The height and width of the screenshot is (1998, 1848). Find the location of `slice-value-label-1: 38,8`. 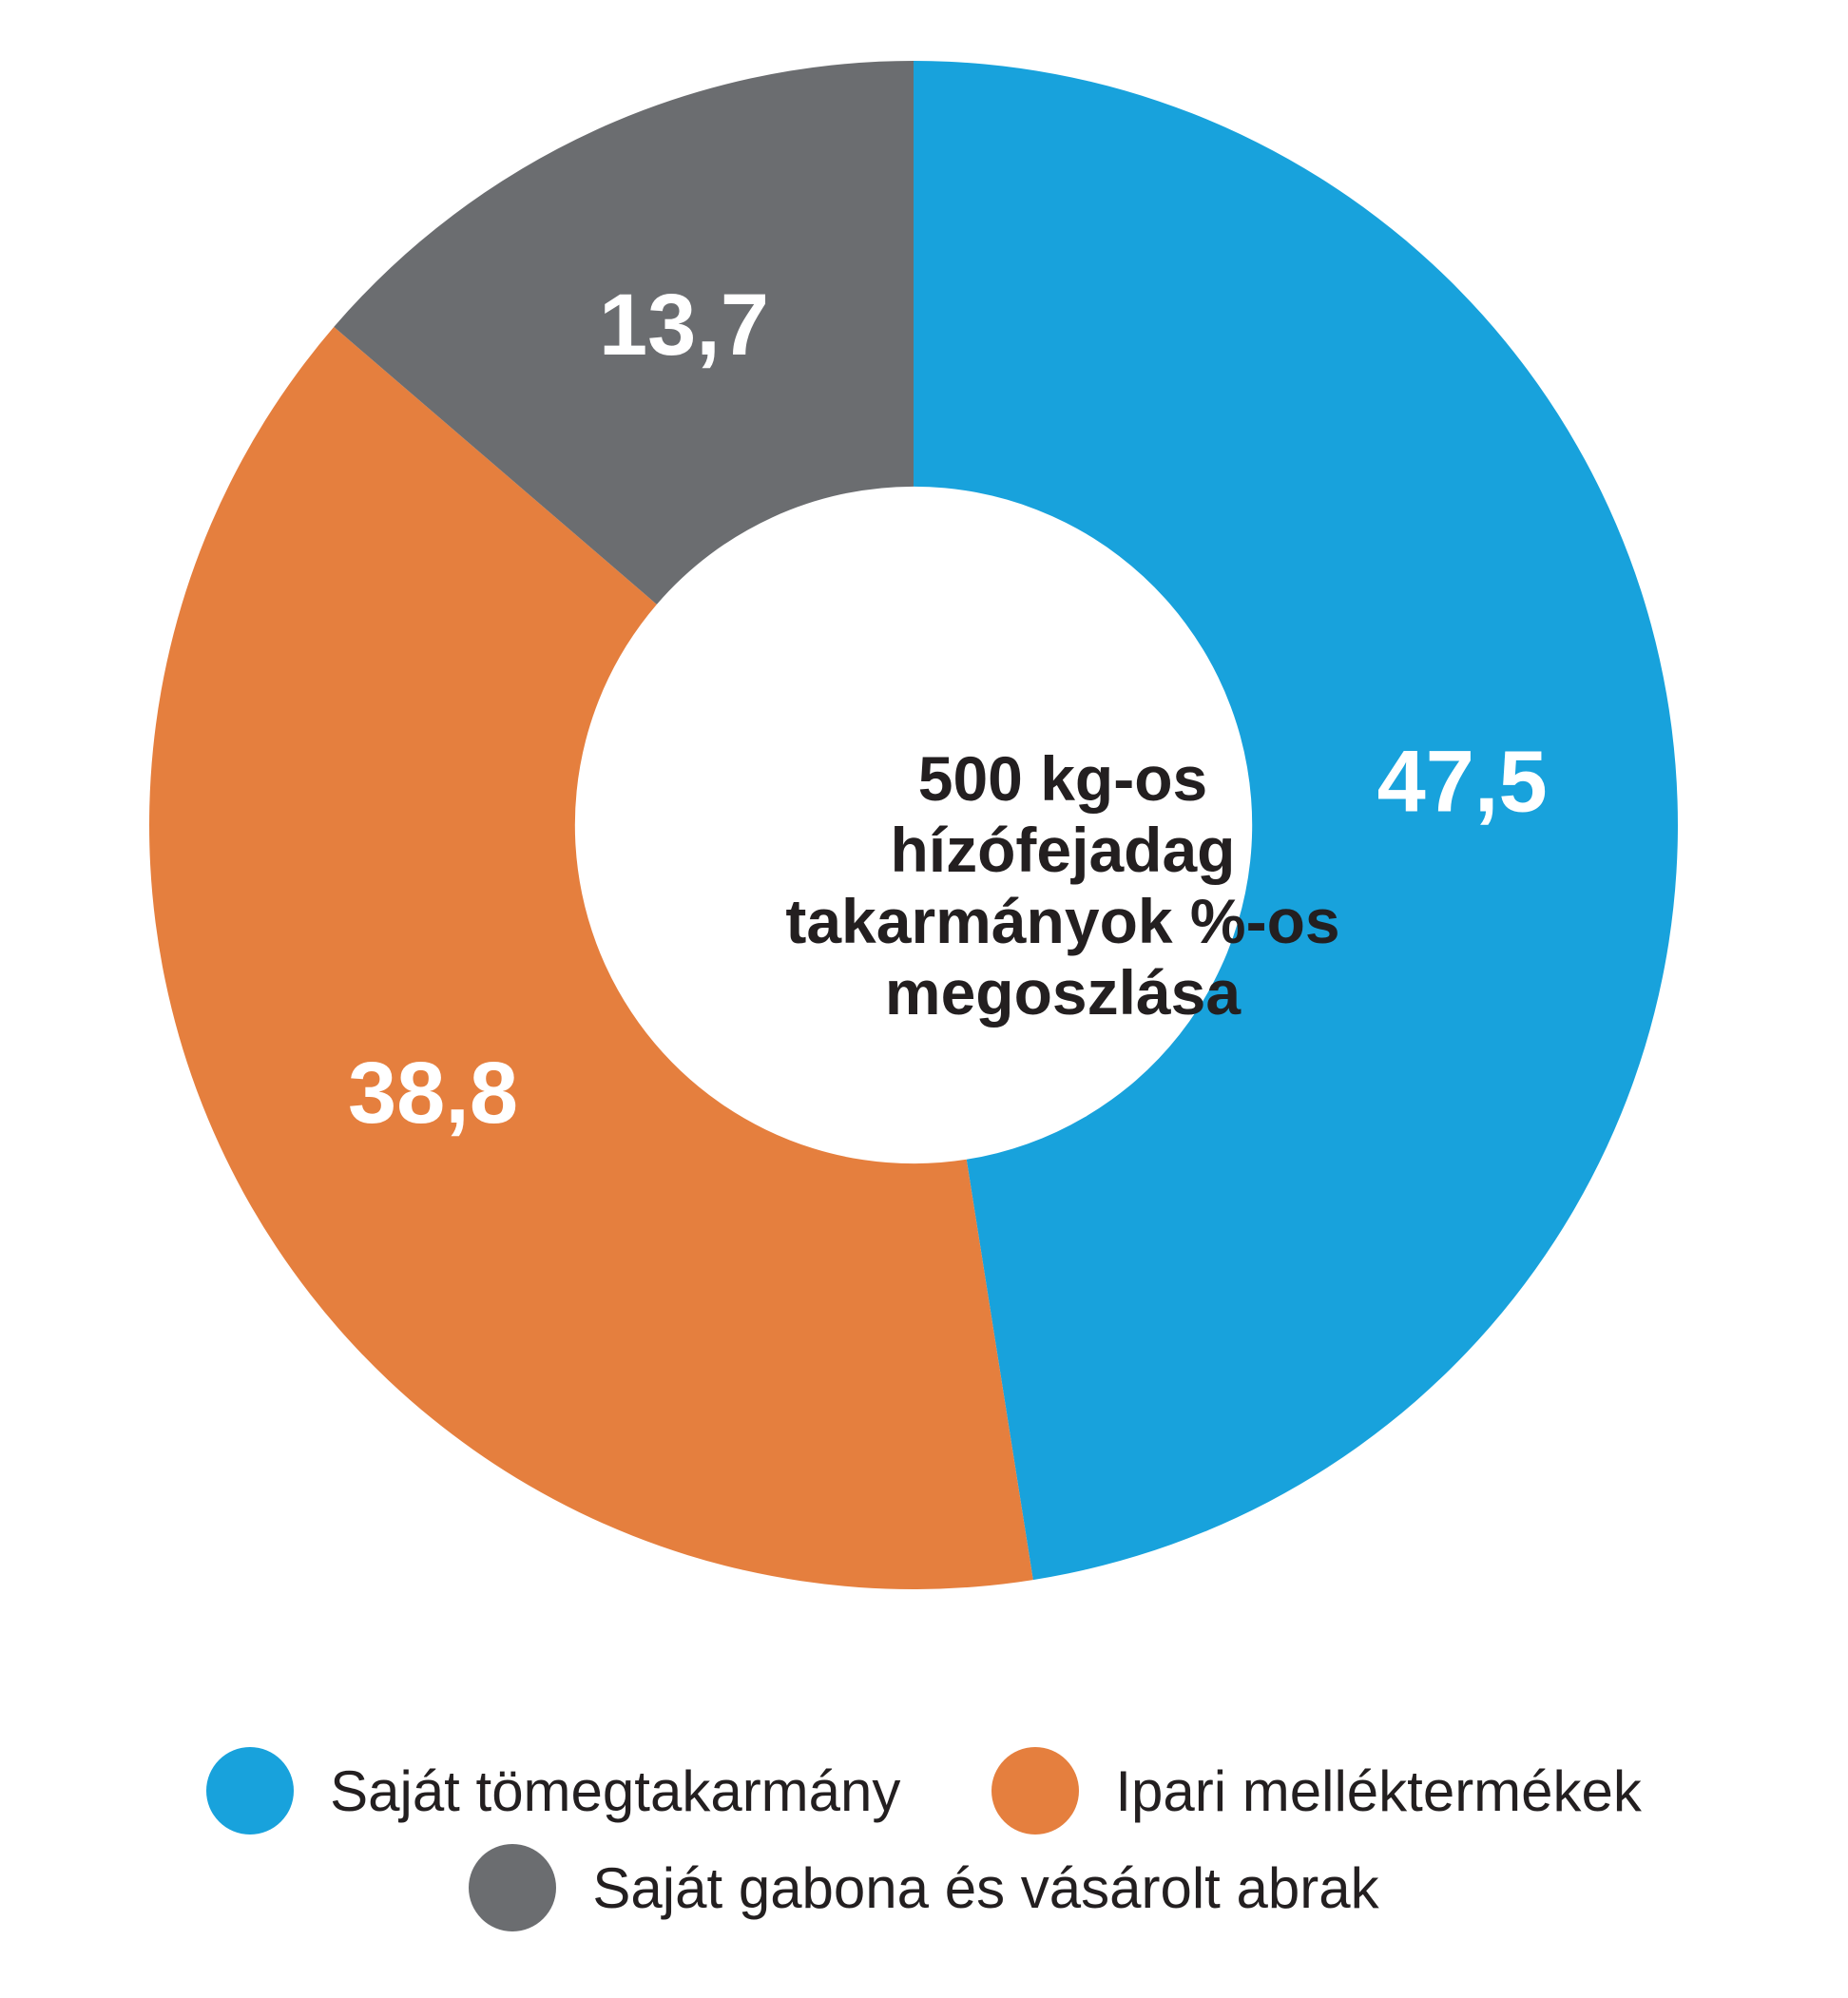

slice-value-label-1: 38,8 is located at coordinates (433, 1093).